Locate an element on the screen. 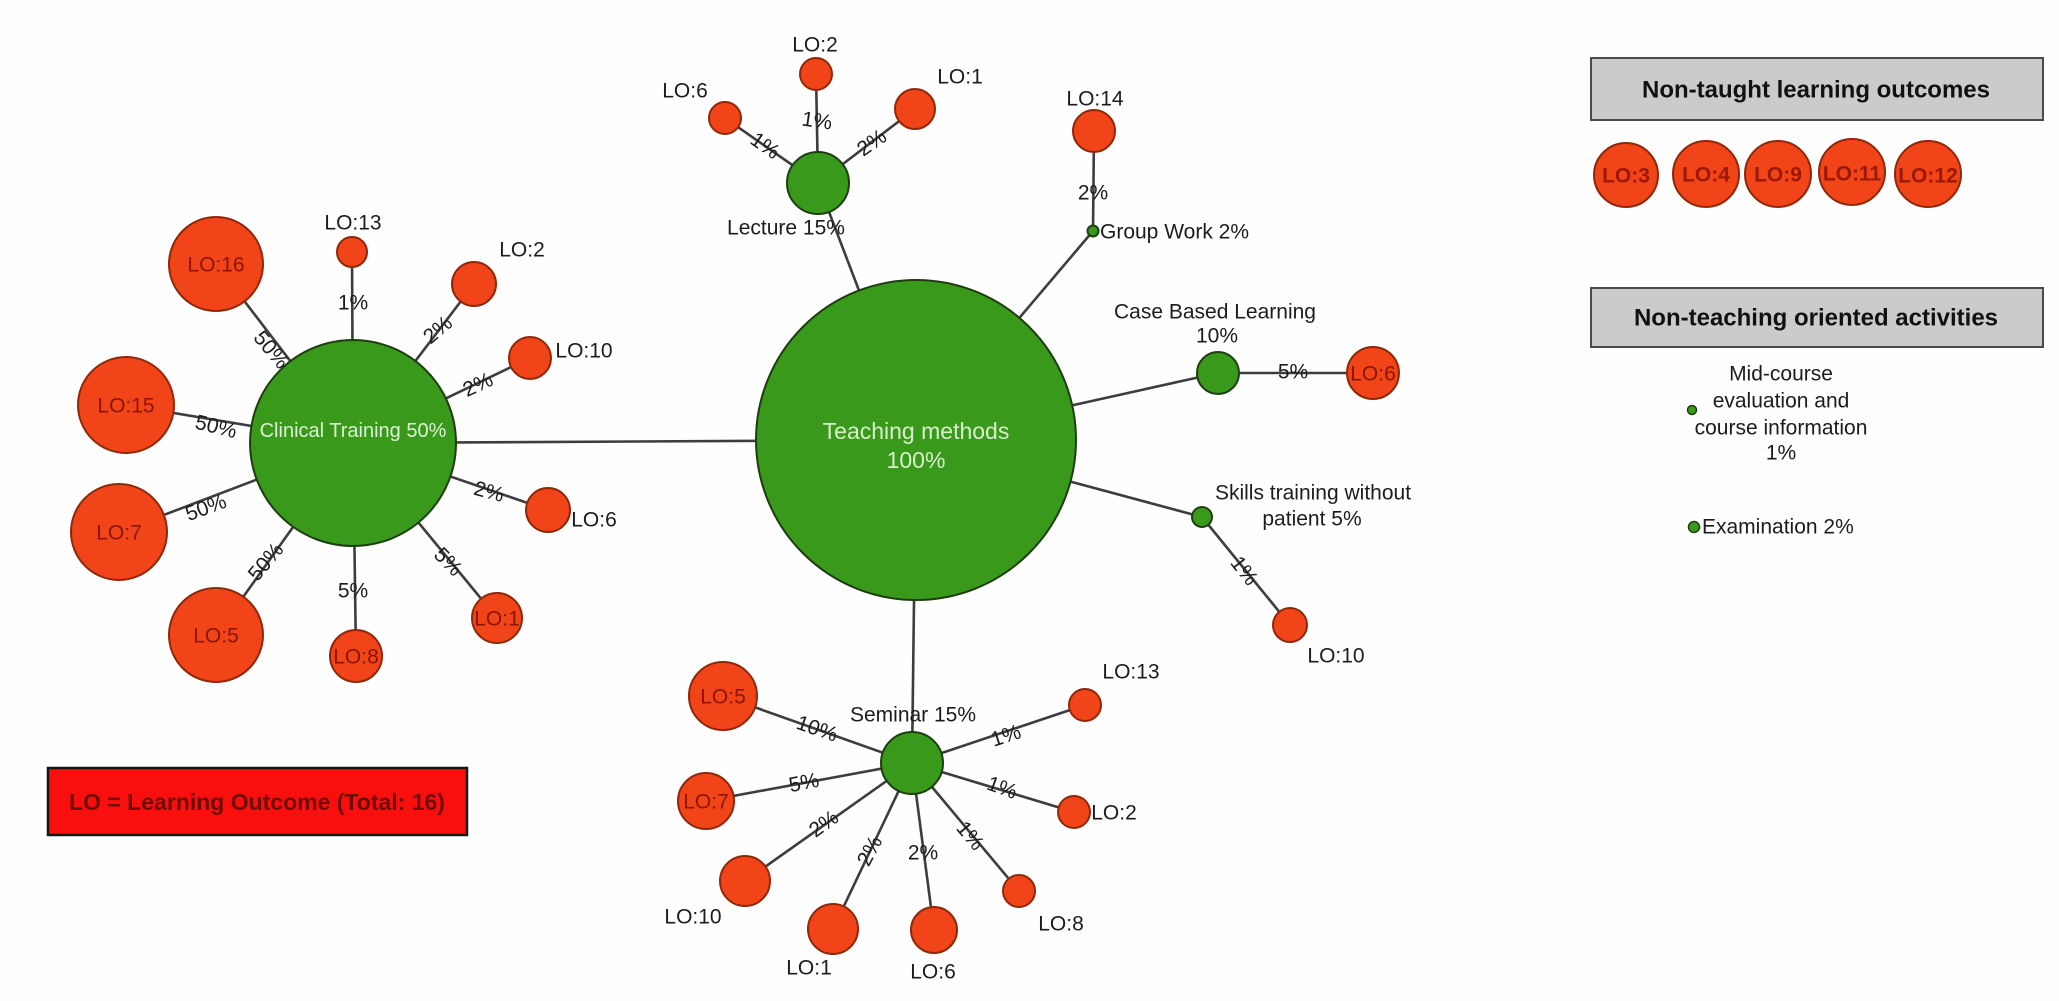 The height and width of the screenshot is (1001, 2059). seminar-lo7-label: LO:7 is located at coordinates (706, 802).